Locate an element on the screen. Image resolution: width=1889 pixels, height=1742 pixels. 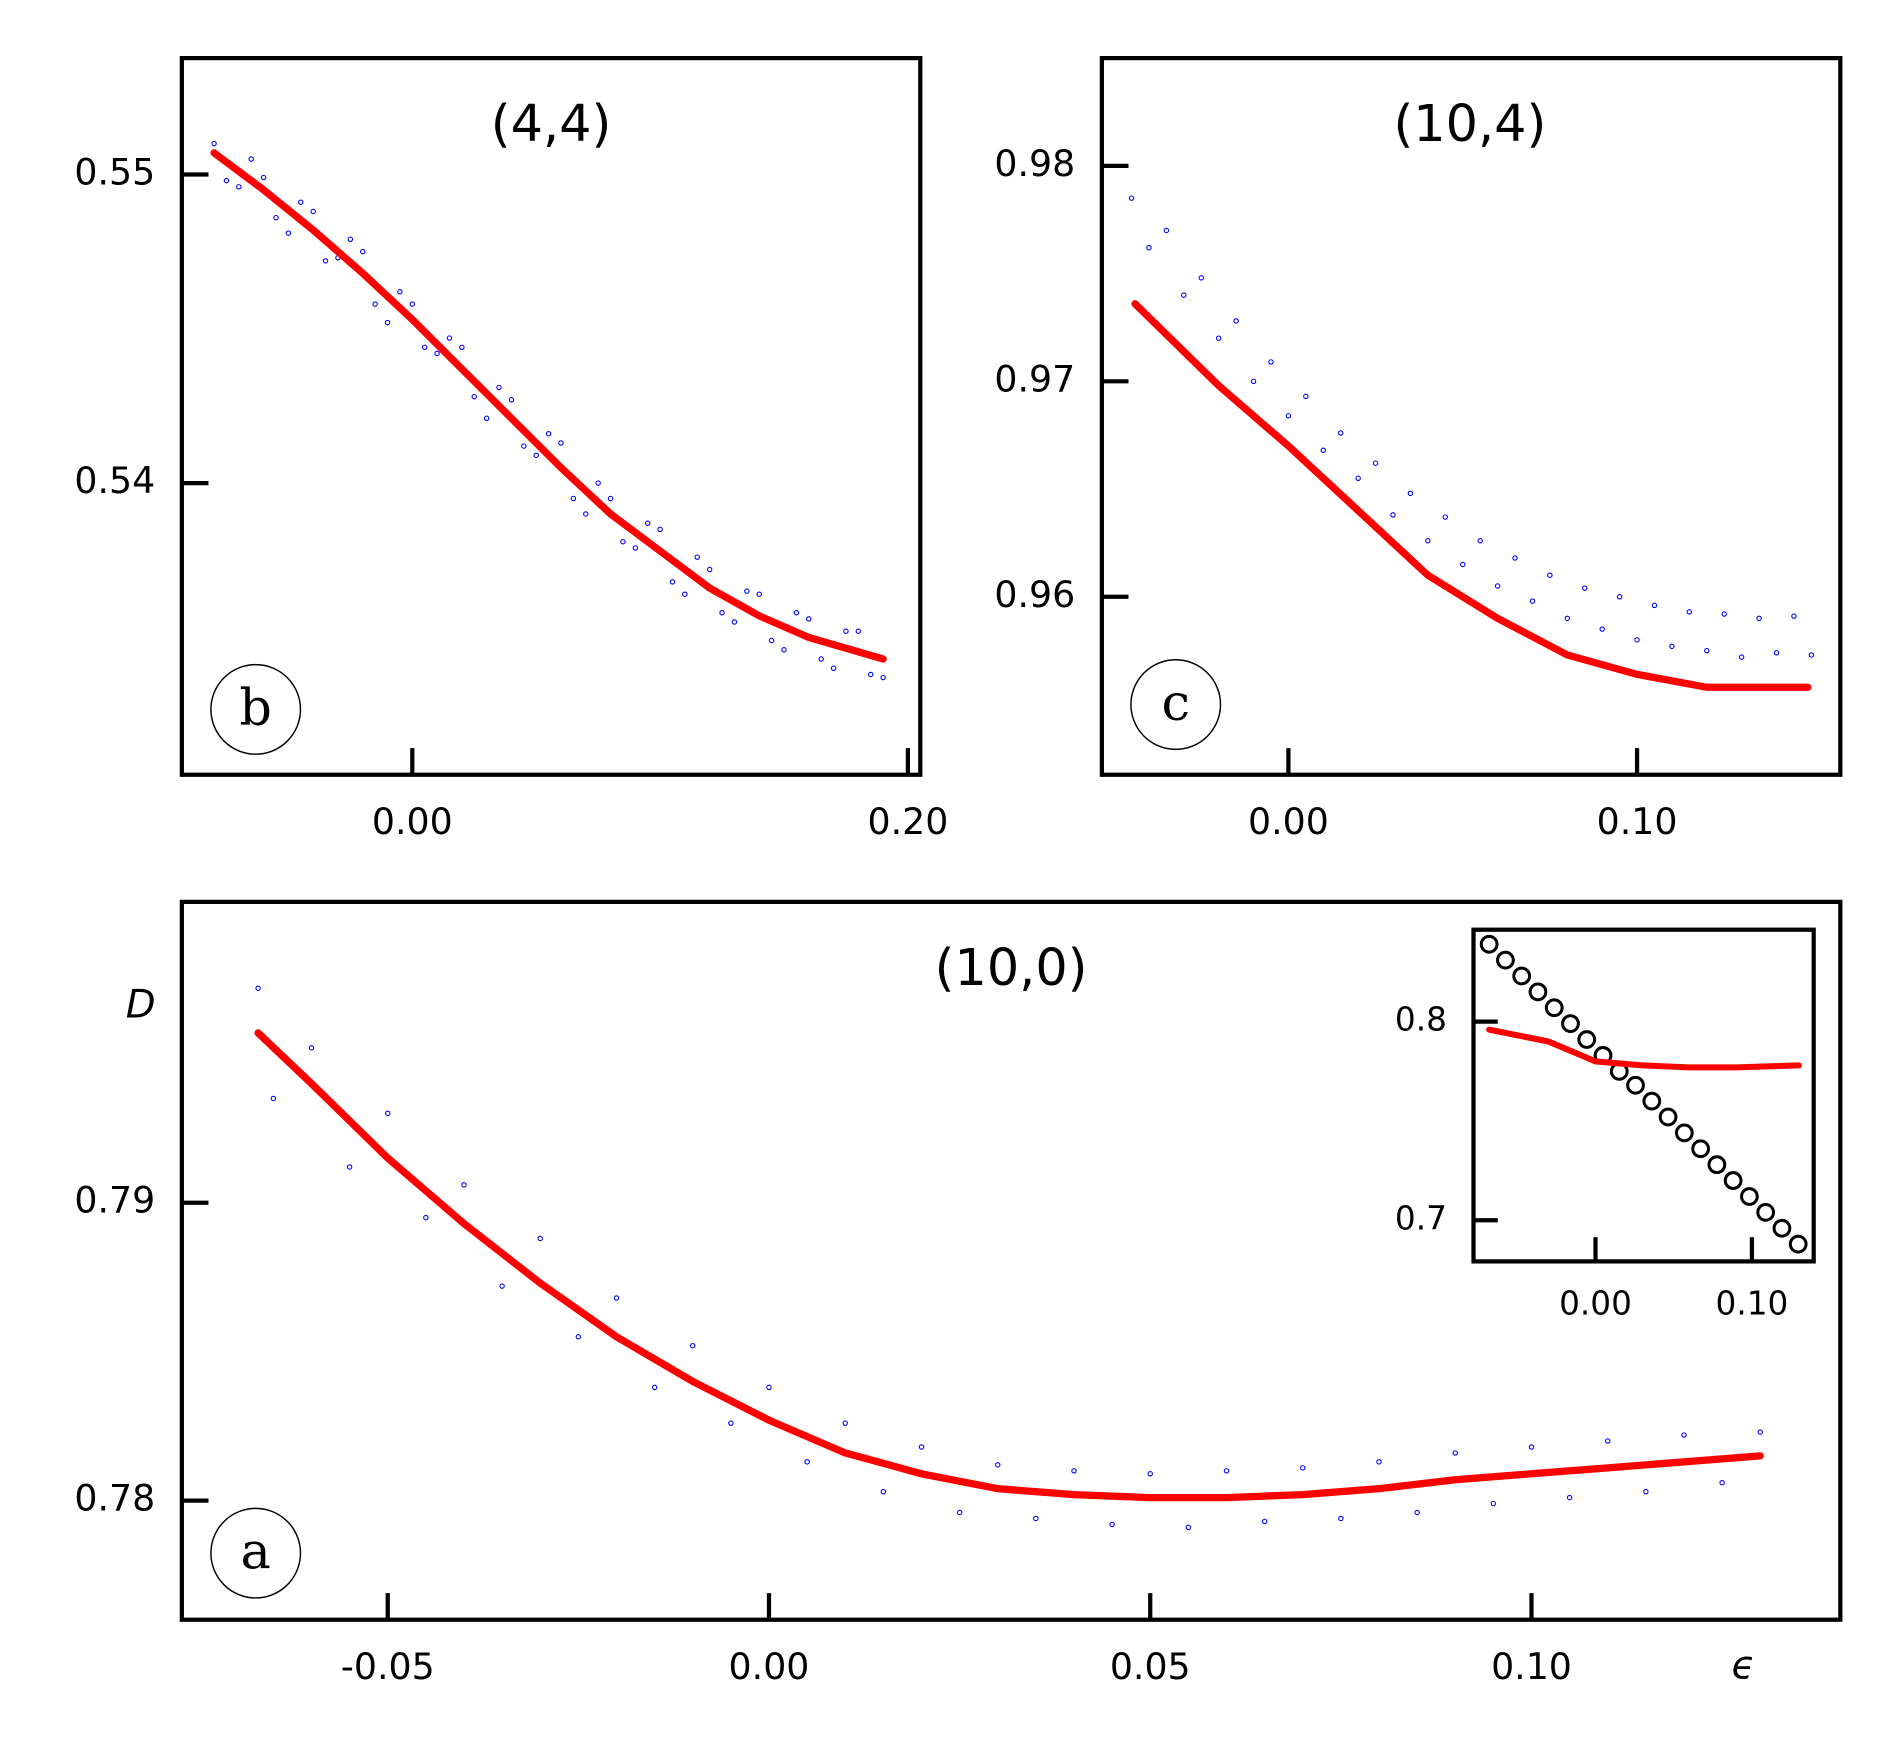
x-tick-label: 0.05 is located at coordinates (1150, 1666).